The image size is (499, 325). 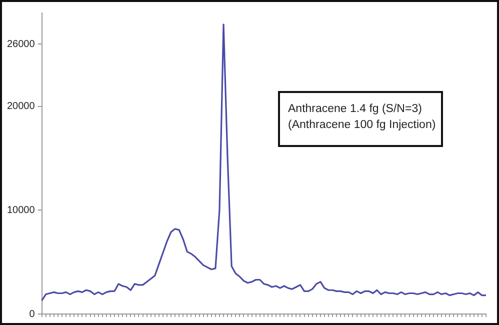 What do you see at coordinates (355, 109) in the screenshot?
I see `annotation: Anthracene 1.4 fg (S/N=3)` at bounding box center [355, 109].